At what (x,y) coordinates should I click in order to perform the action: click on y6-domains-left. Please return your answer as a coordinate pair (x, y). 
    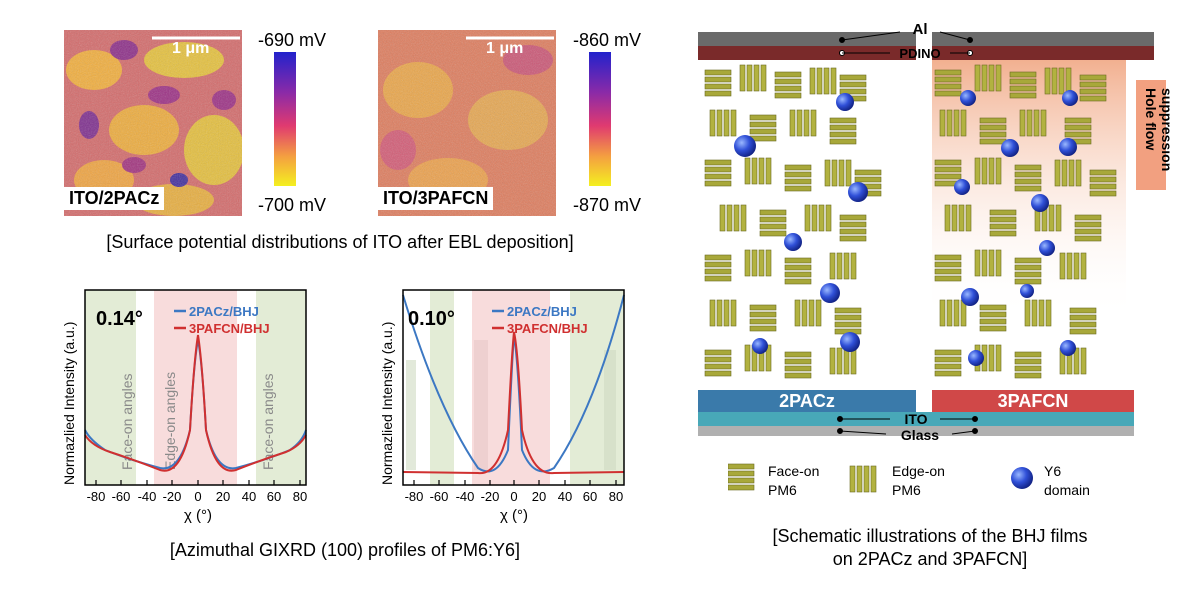
    Looking at the image, I should click on (801, 223).